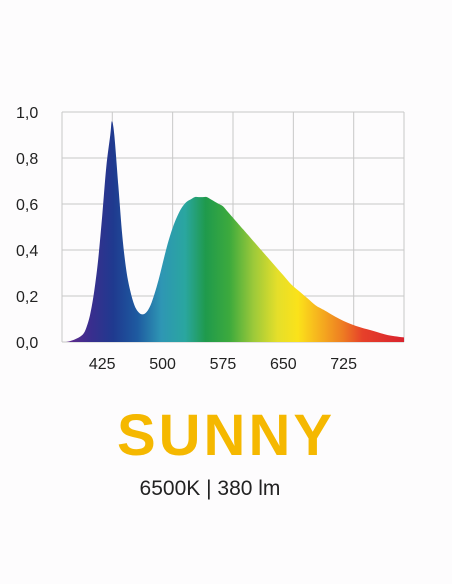  What do you see at coordinates (27, 251) in the screenshot?
I see `y-tick-label: 0,4` at bounding box center [27, 251].